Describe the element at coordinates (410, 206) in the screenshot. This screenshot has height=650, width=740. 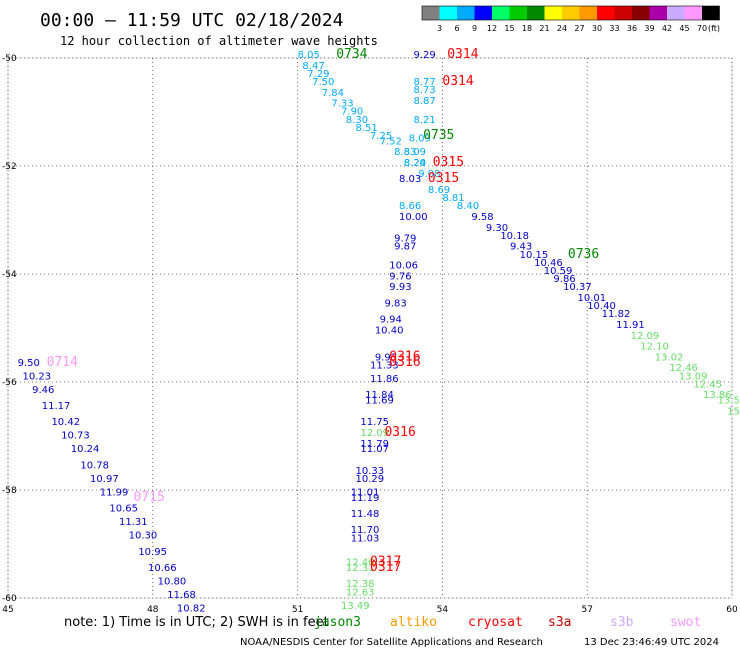
I see `swh-point-label: 8.66` at that location.